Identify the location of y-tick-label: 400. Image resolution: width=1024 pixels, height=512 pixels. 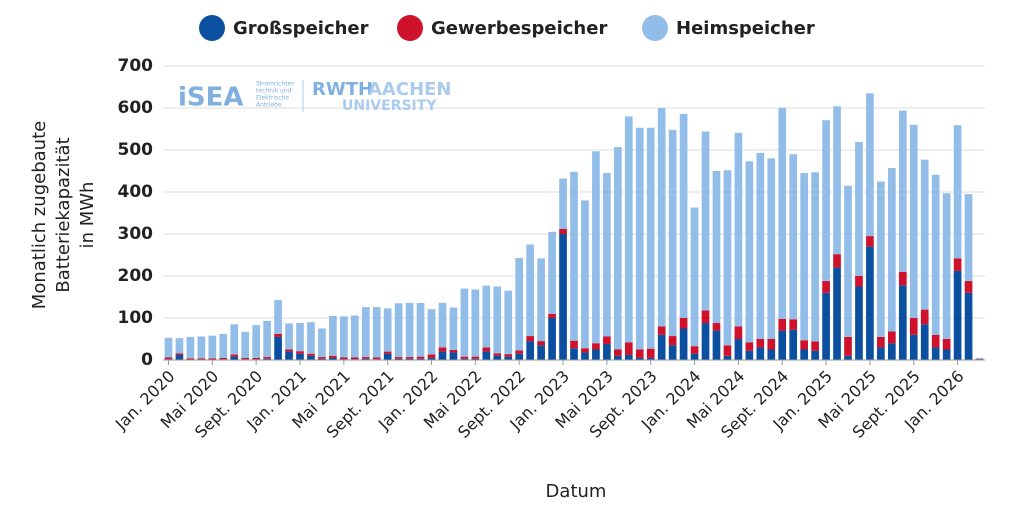
(136, 192).